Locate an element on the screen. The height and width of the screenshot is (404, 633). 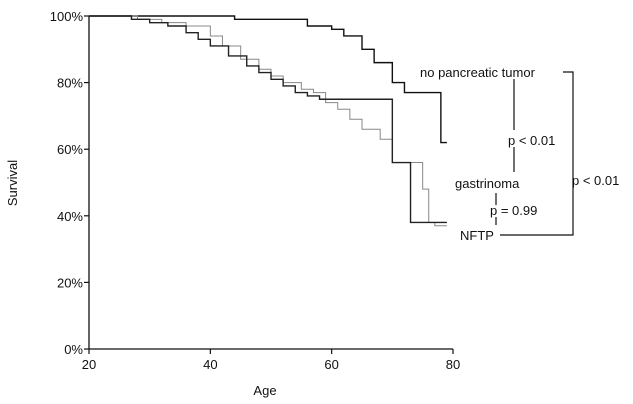
x-axis-title: Age is located at coordinates (264, 390).